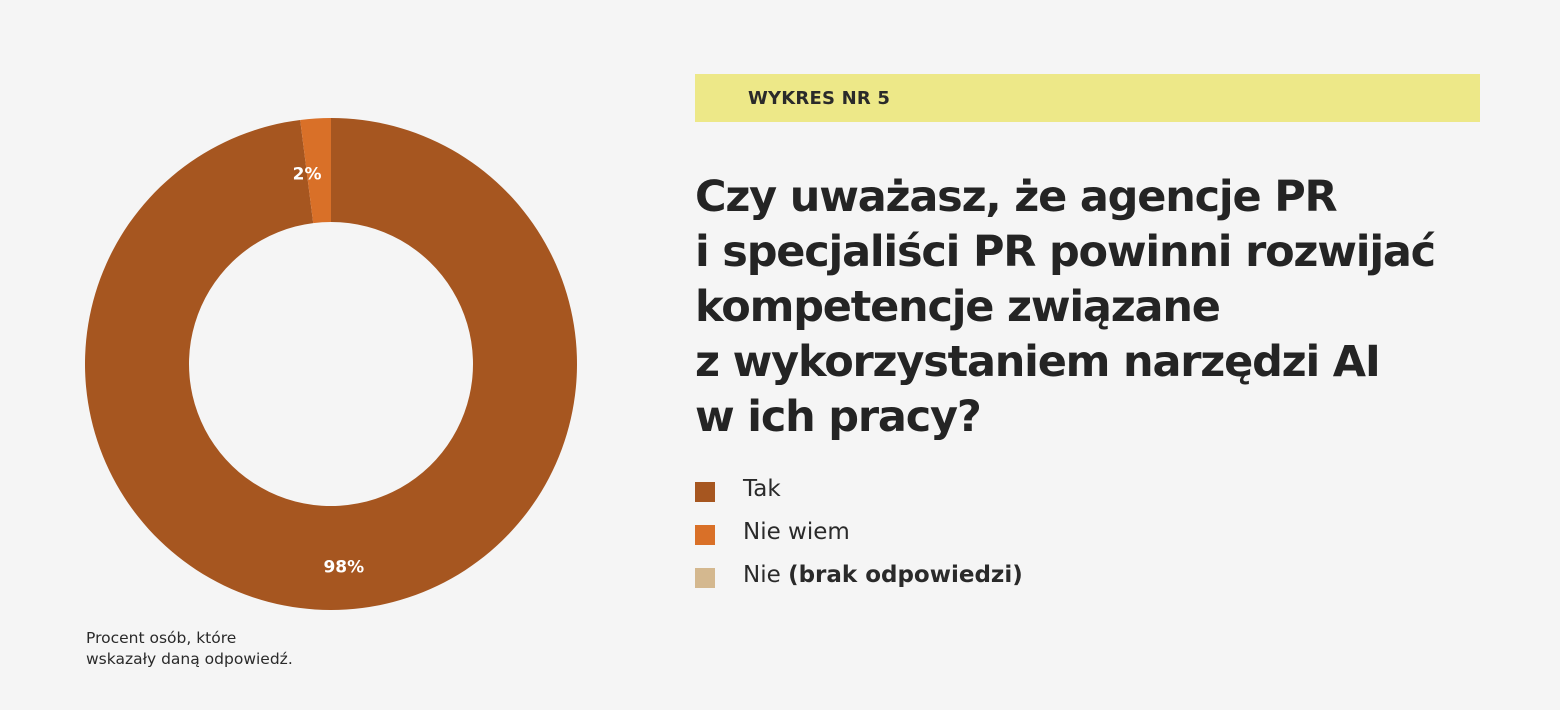 Image resolution: width=1560 pixels, height=710 pixels. I want to click on legend-label-nie-wiem: Nie wiem, so click(796, 532).